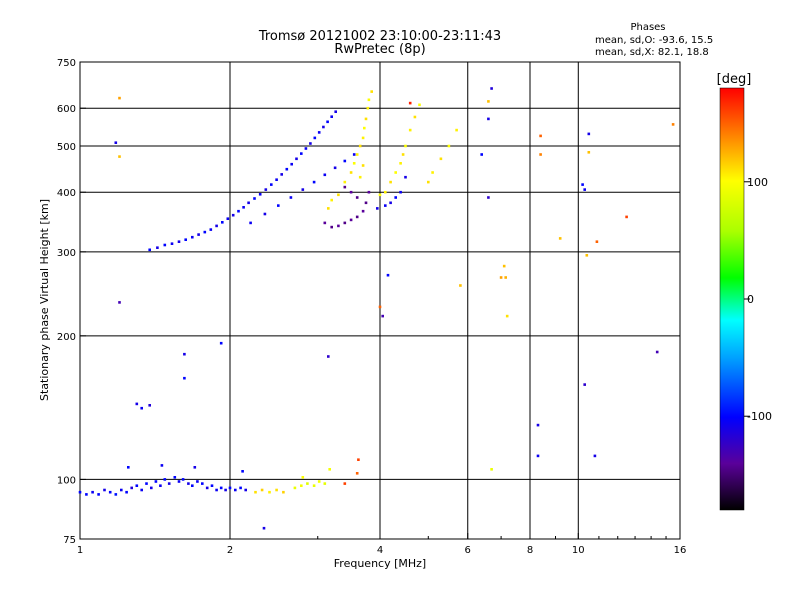 This screenshot has height=604, width=800. Describe the element at coordinates (66, 147) in the screenshot. I see `y-tick-label: 500` at that location.